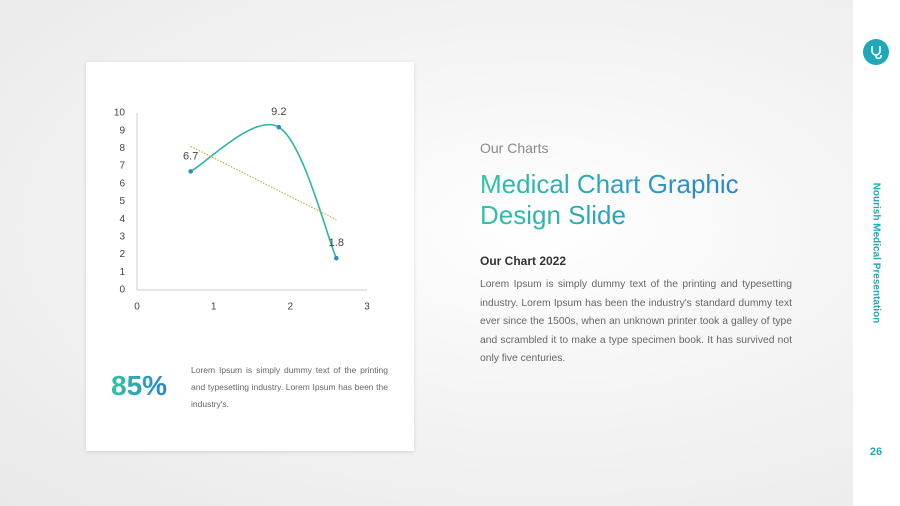 Image resolution: width=900 pixels, height=506 pixels. I want to click on x-tick-label: 1, so click(214, 307).